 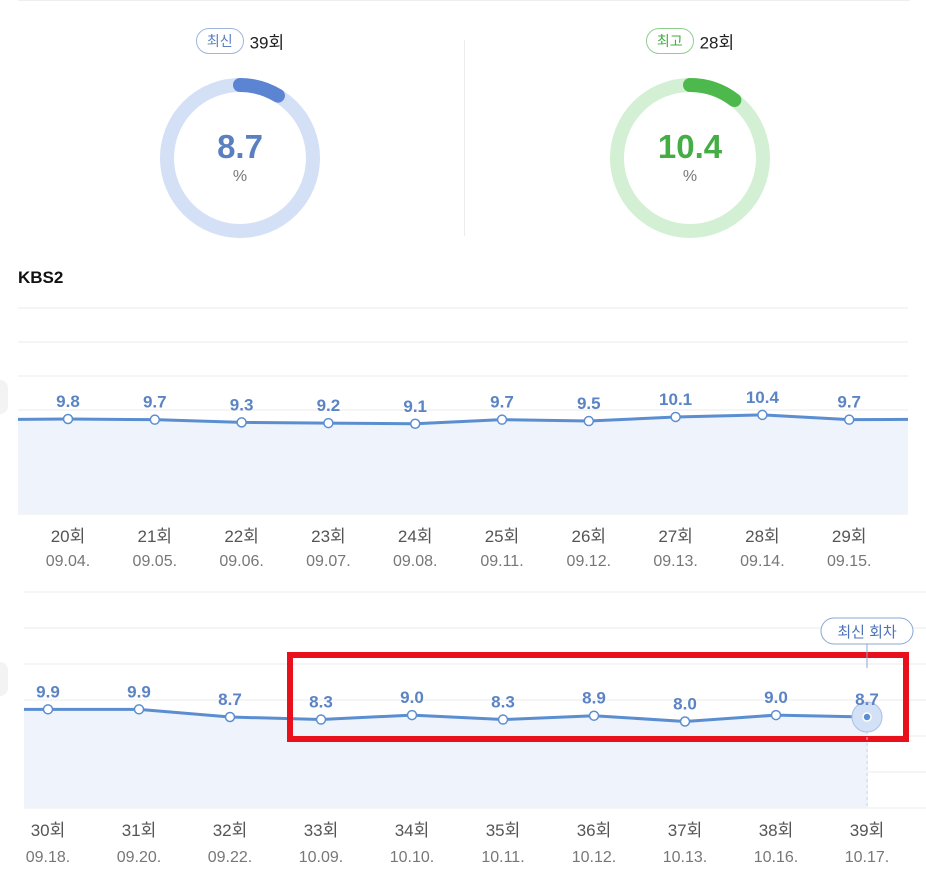 What do you see at coordinates (321, 857) in the screenshot?
I see `tick-label-date: 10.09.` at bounding box center [321, 857].